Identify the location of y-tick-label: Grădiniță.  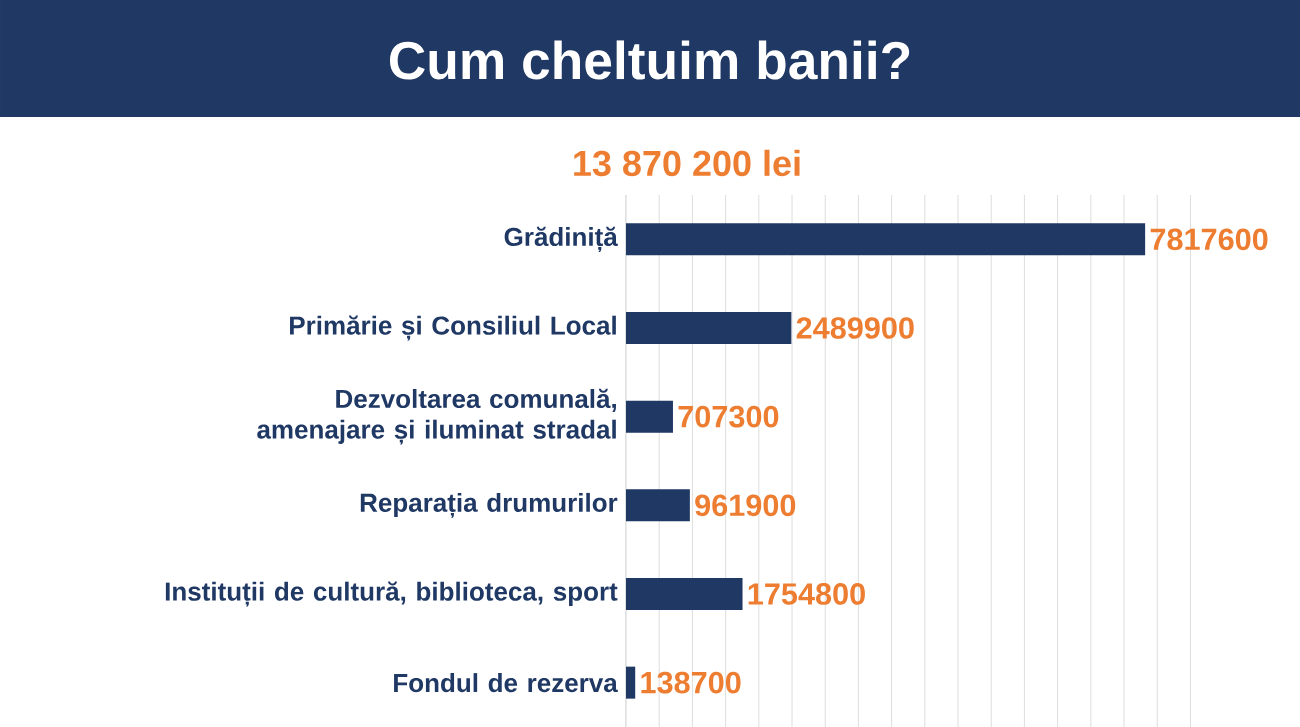
(561, 239).